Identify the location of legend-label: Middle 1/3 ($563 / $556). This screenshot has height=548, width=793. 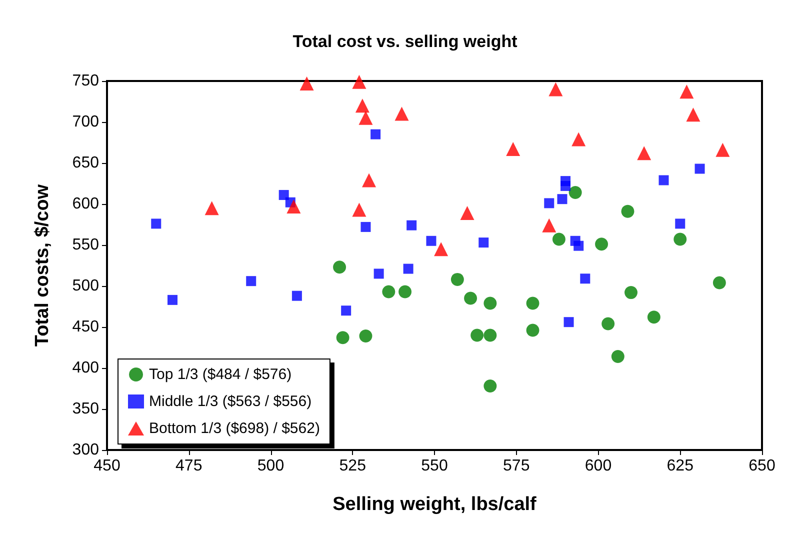
(230, 401).